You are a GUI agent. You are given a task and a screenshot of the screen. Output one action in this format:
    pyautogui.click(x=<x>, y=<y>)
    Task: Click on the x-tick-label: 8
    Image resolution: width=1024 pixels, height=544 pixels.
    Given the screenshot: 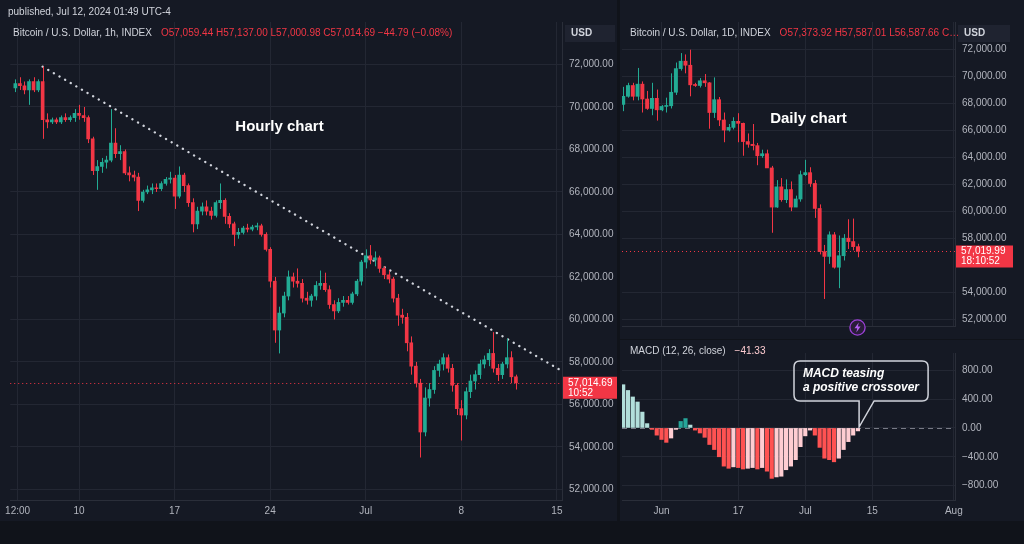 What is the action you would take?
    pyautogui.click(x=461, y=510)
    